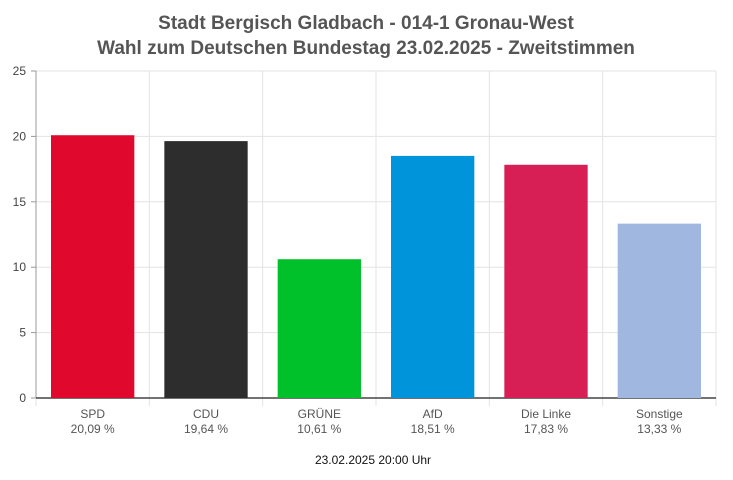 This screenshot has height=480, width=733. I want to click on y-tick-label: 25, so click(20, 71).